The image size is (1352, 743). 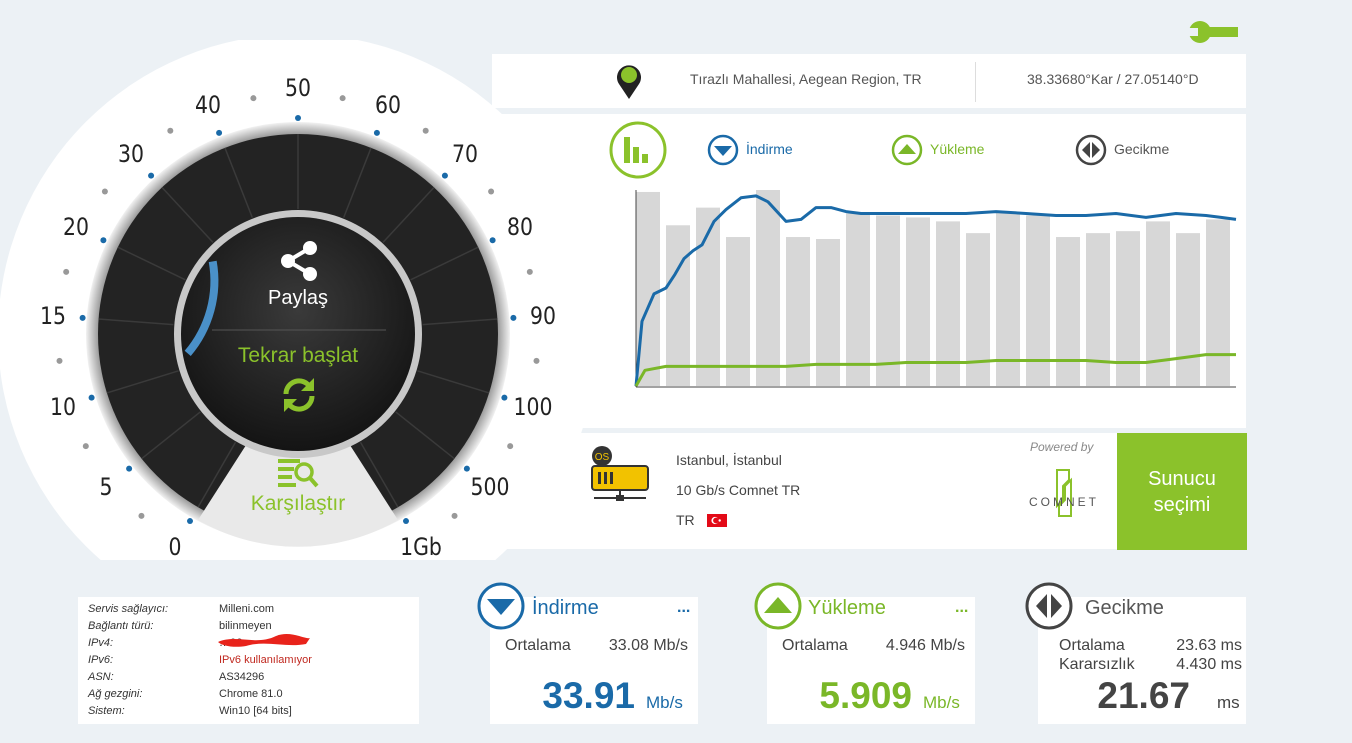 I want to click on info-value: bilinmeyen, so click(x=245, y=626).